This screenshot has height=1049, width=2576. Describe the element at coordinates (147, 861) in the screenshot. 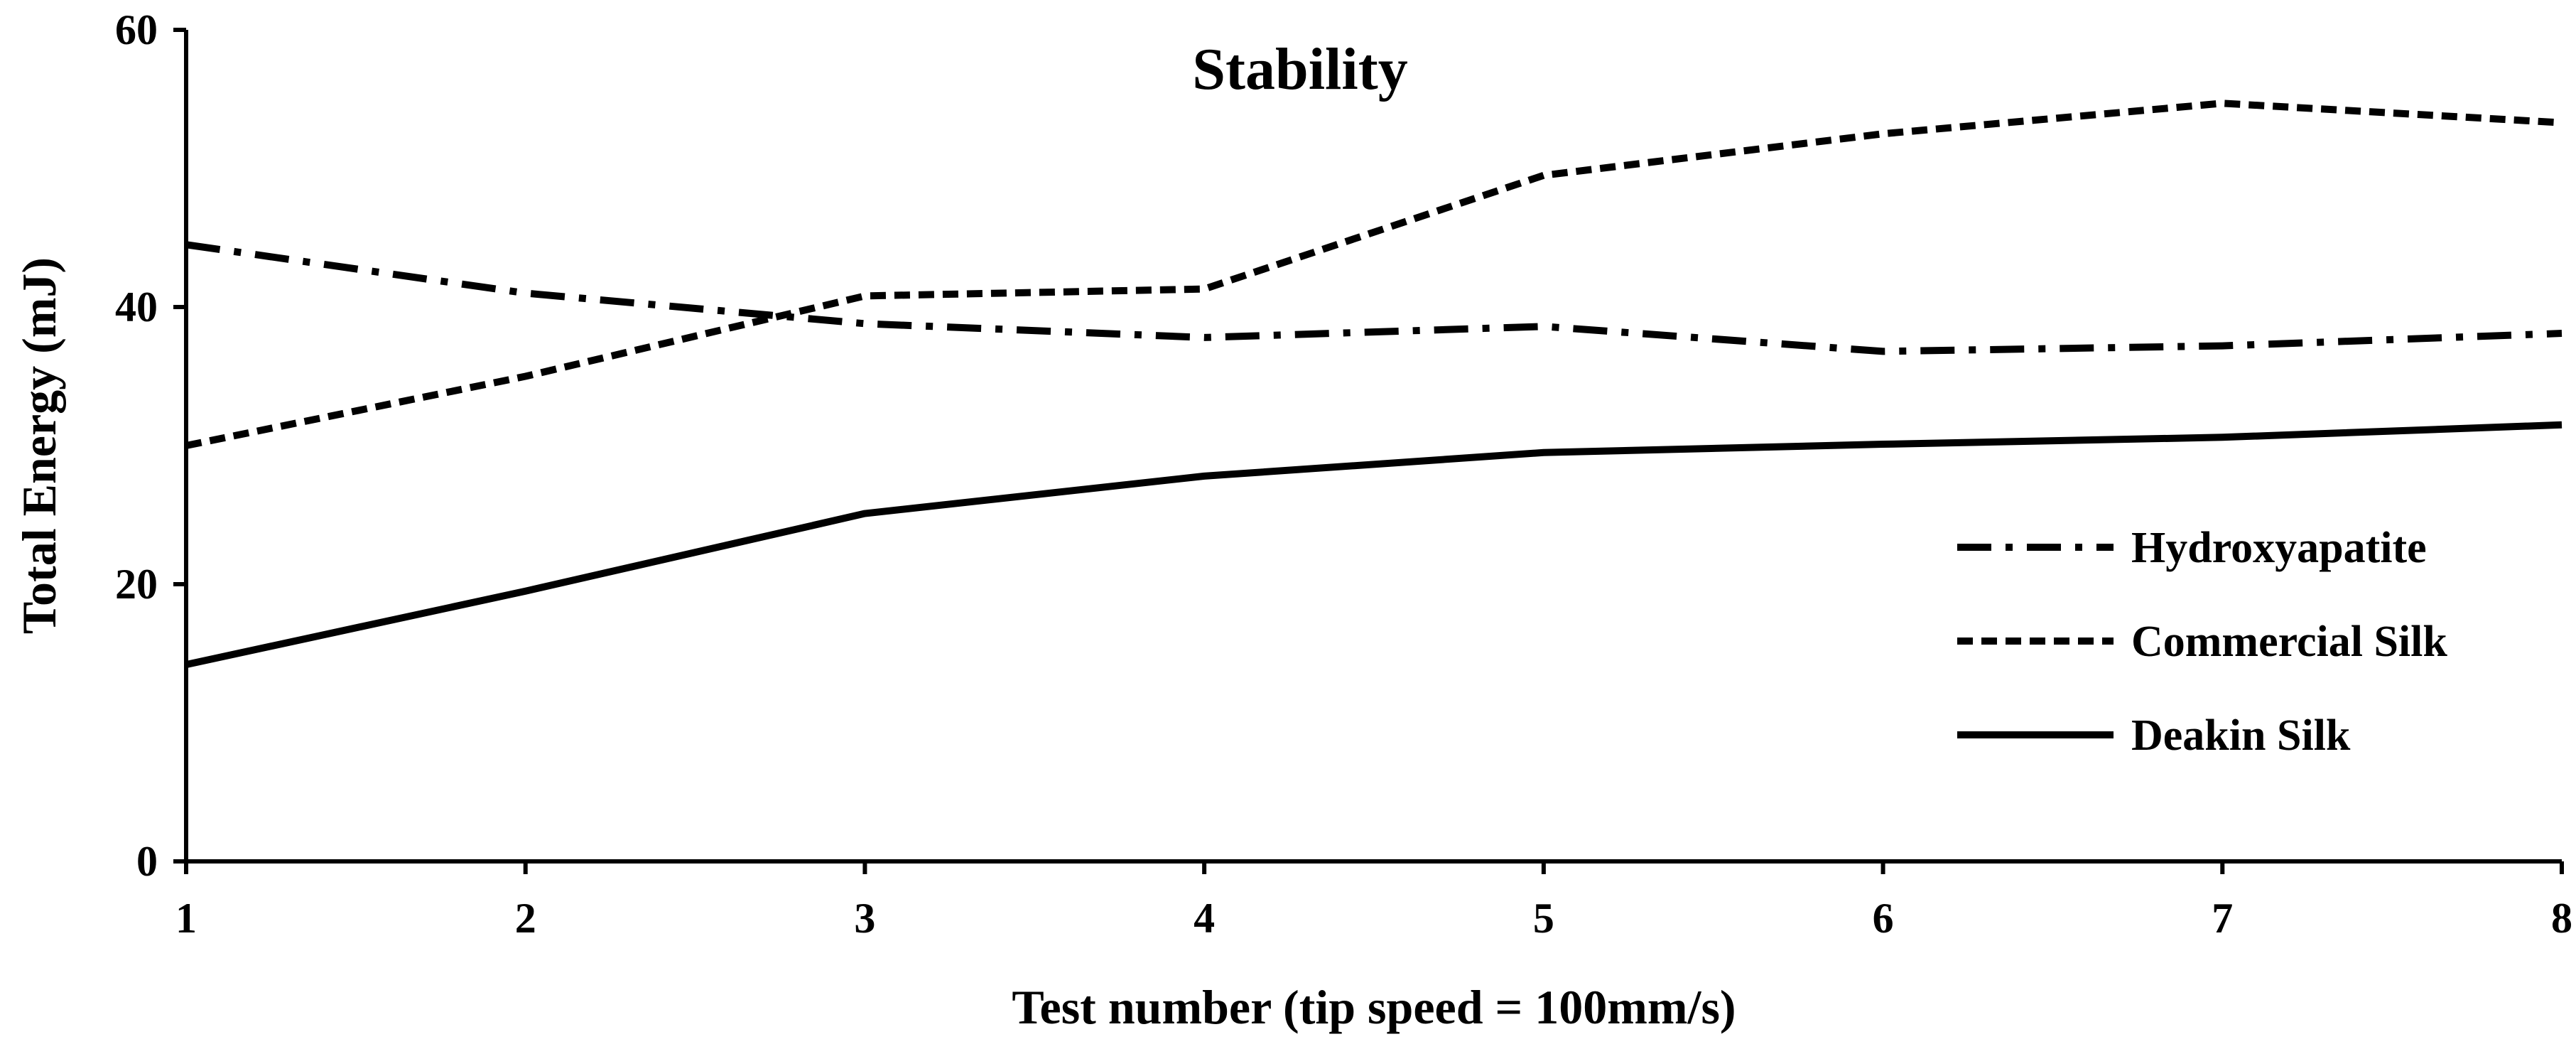

I see `y-tick-label: 0` at that location.